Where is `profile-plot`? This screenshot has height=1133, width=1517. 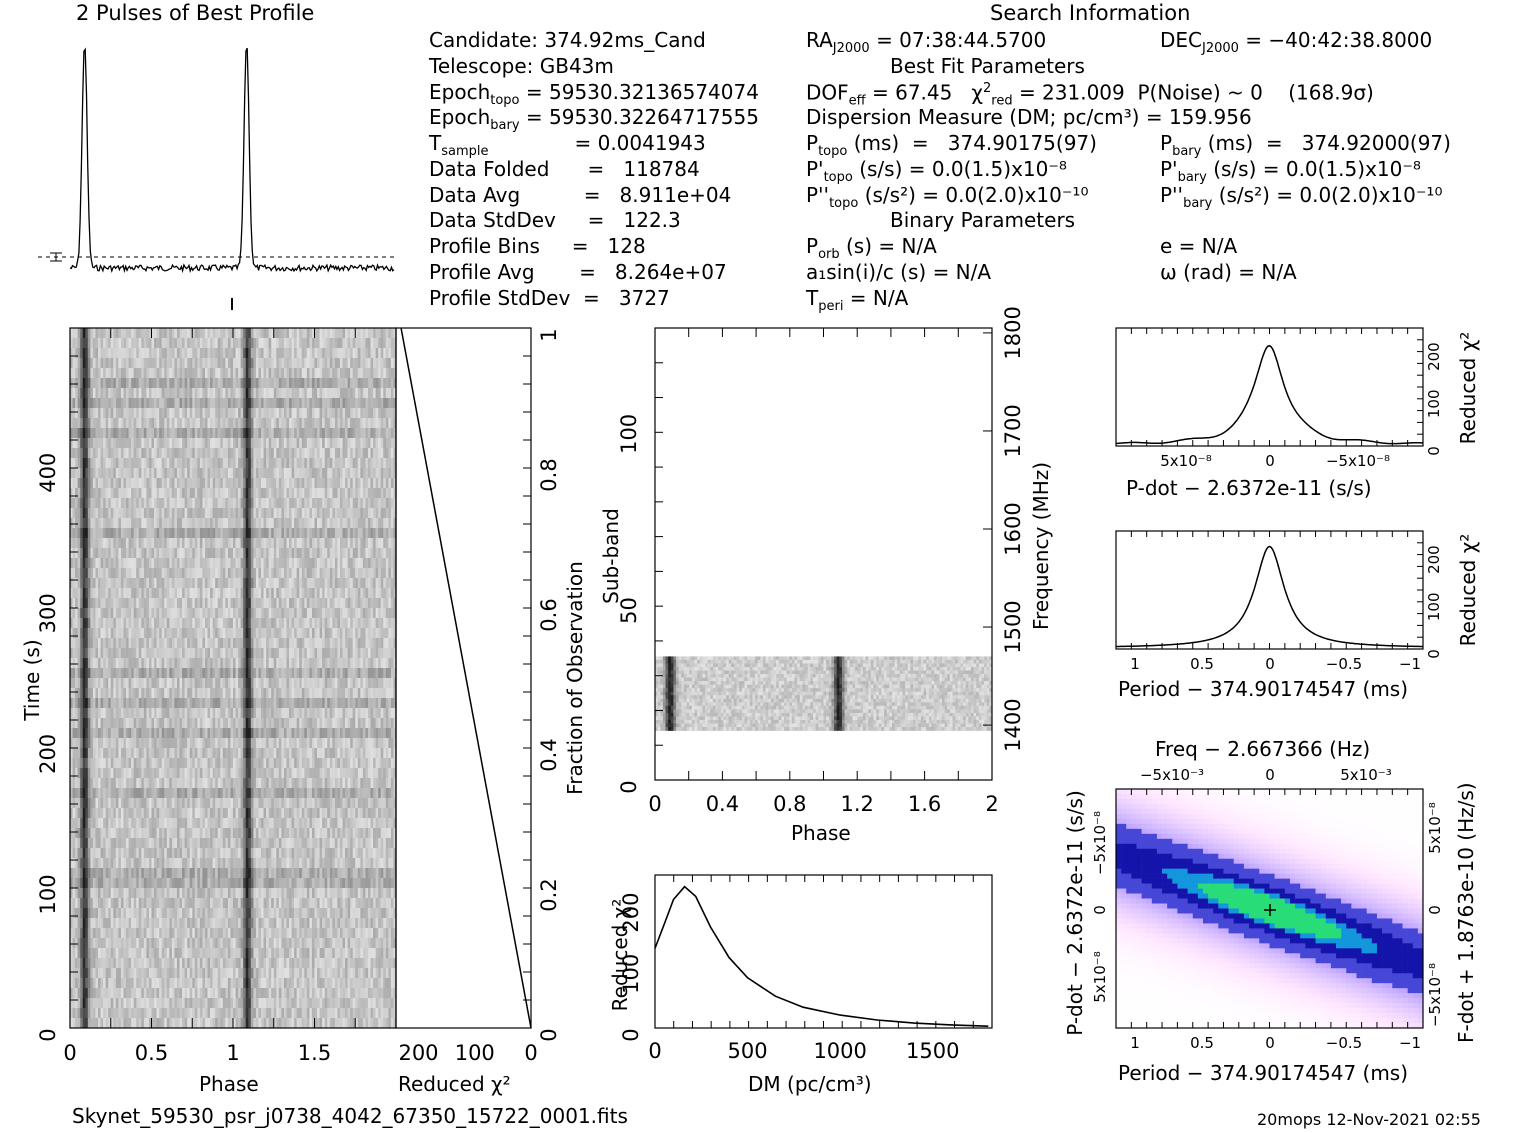
profile-plot is located at coordinates (216, 178).